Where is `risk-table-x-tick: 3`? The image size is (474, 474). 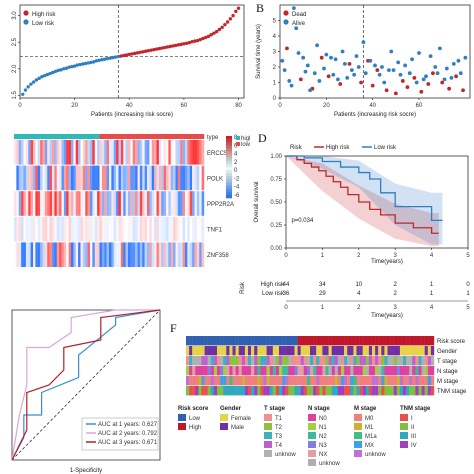
risk-table-x-tick: 3 is located at coordinates (396, 308).